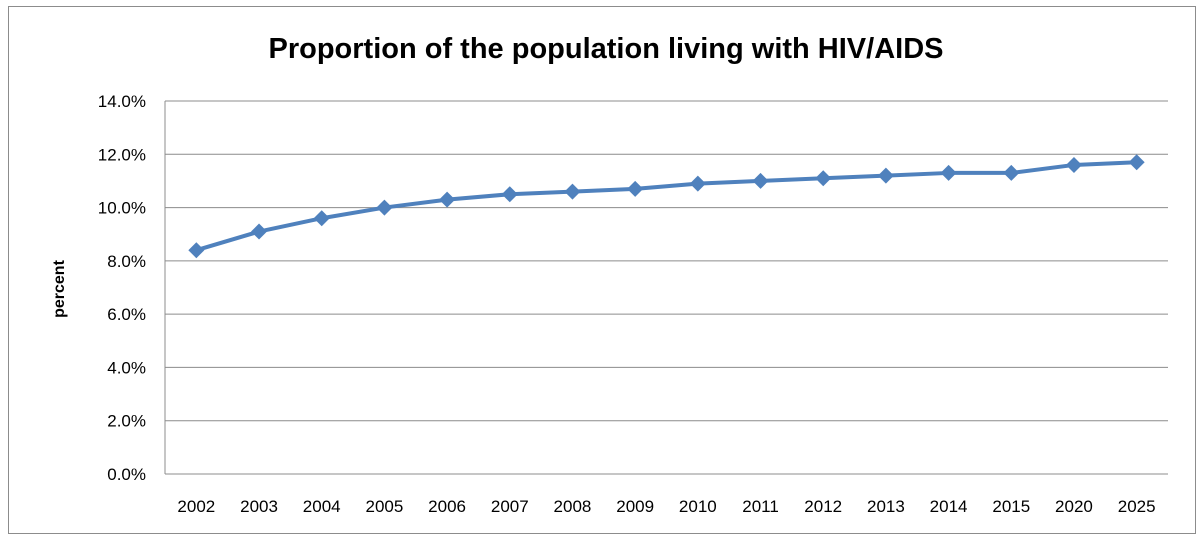 This screenshot has width=1202, height=536. Describe the element at coordinates (126, 367) in the screenshot. I see `y-tick-label: 4.0%` at that location.